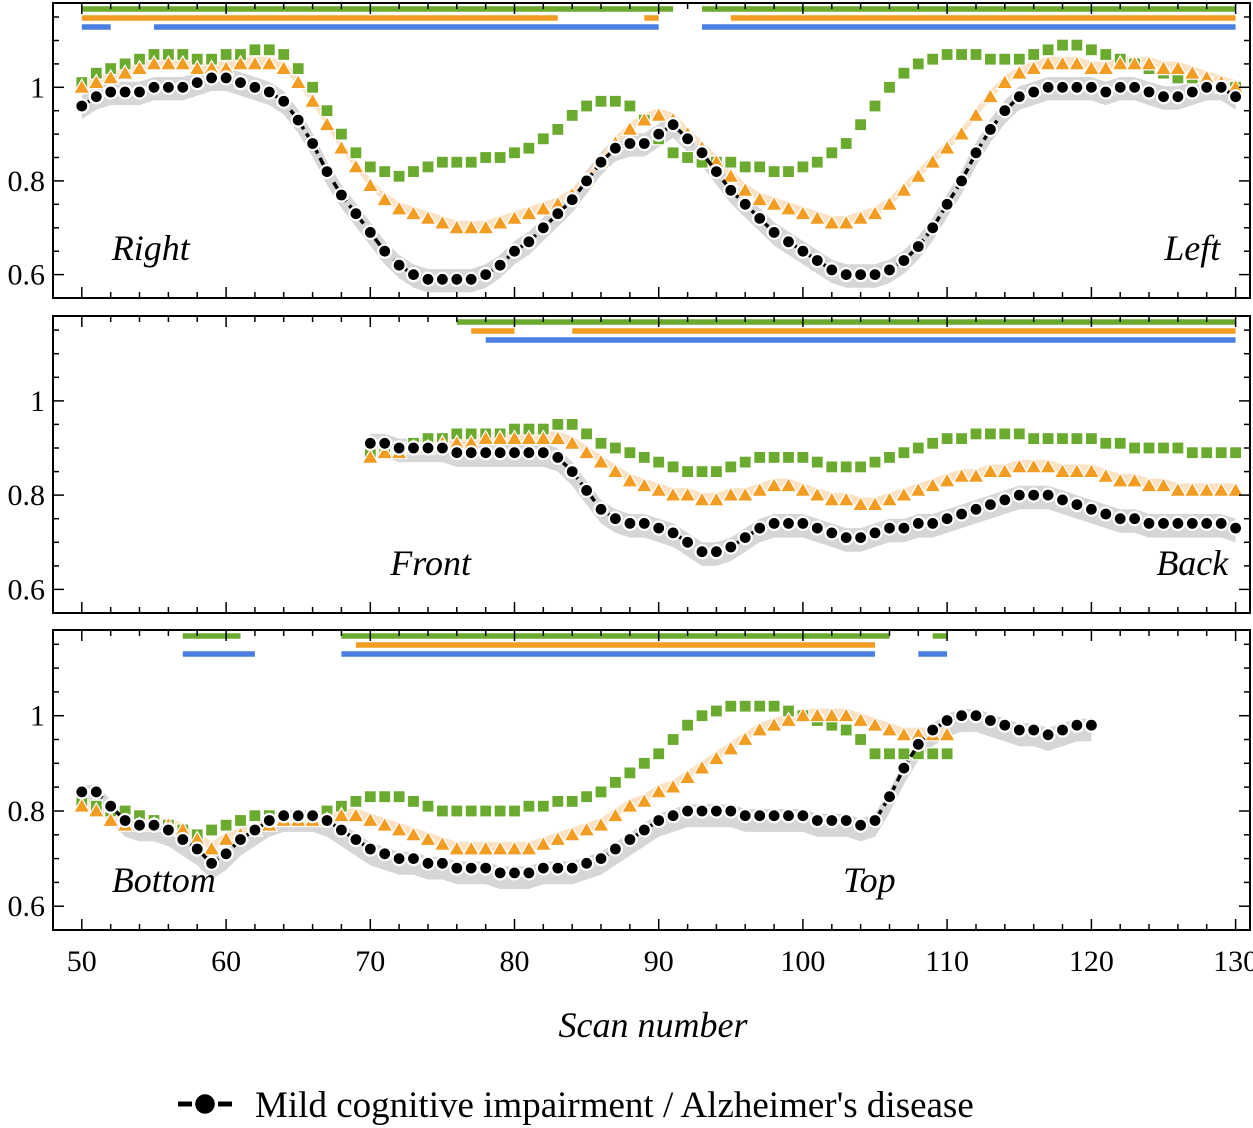 This screenshot has height=1128, width=1253. Describe the element at coordinates (164, 880) in the screenshot. I see `region-label-left: Bottom` at that location.